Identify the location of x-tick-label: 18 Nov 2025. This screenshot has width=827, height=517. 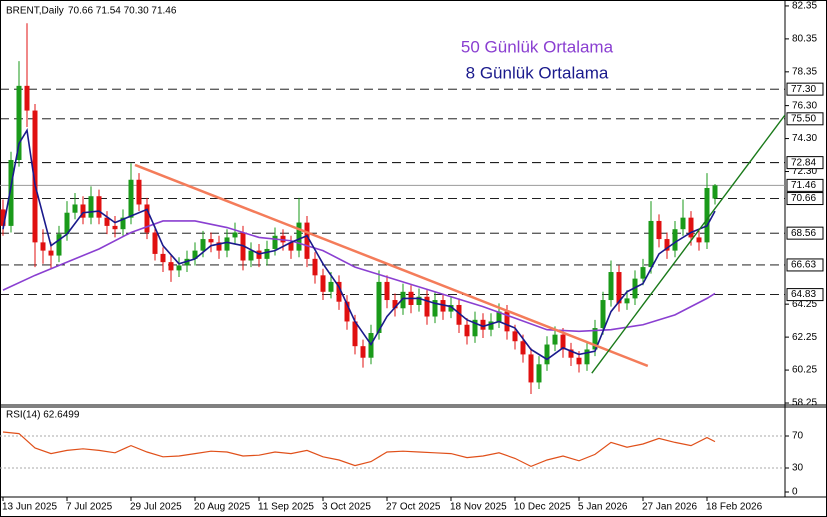
(478, 507).